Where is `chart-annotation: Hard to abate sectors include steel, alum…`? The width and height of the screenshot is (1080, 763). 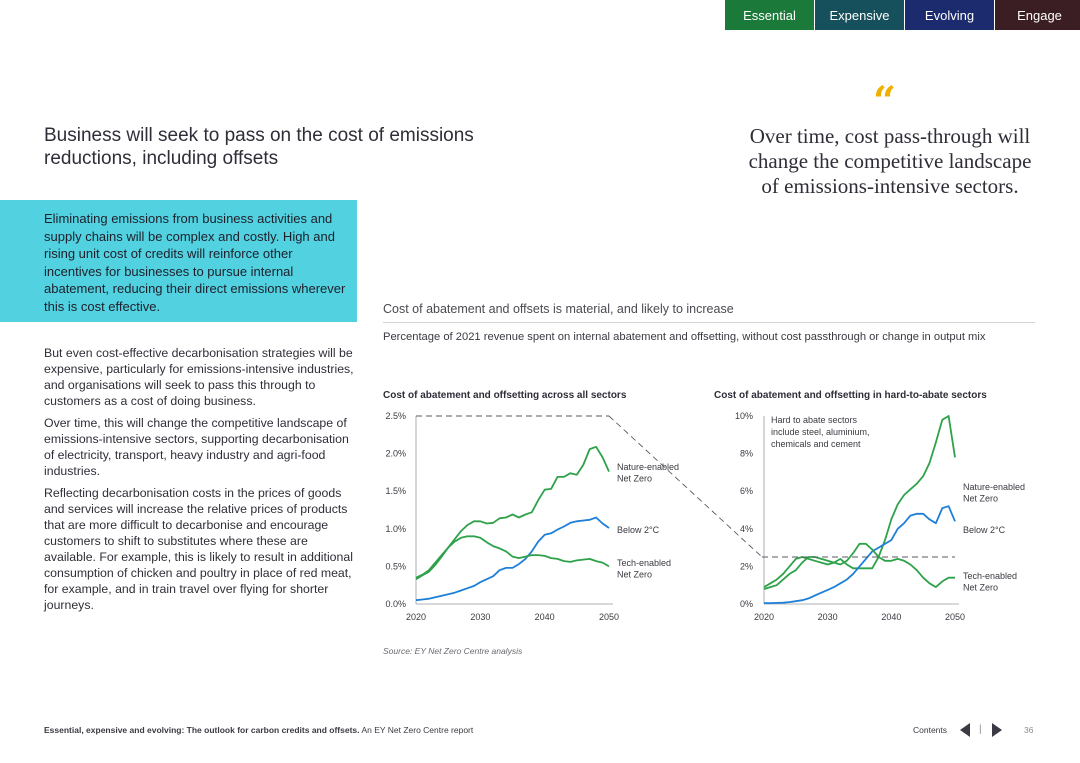 chart-annotation: Hard to abate sectors include steel, alum… is located at coordinates (820, 432).